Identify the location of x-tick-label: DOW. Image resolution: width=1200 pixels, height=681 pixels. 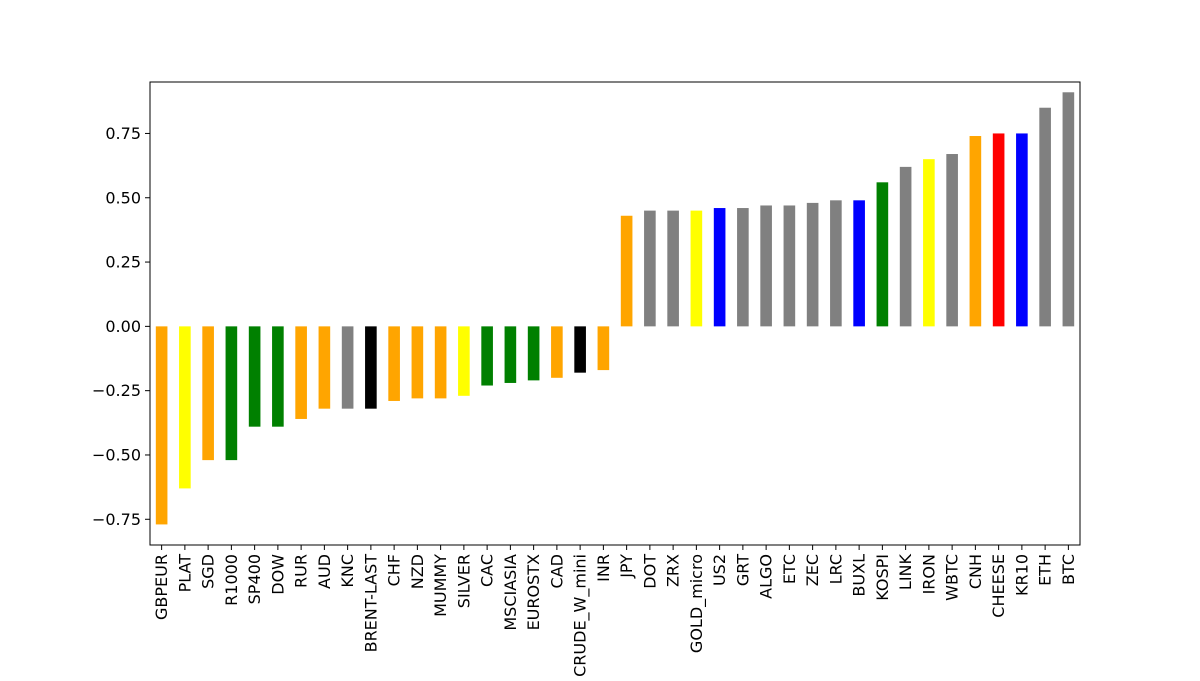
(277, 574).